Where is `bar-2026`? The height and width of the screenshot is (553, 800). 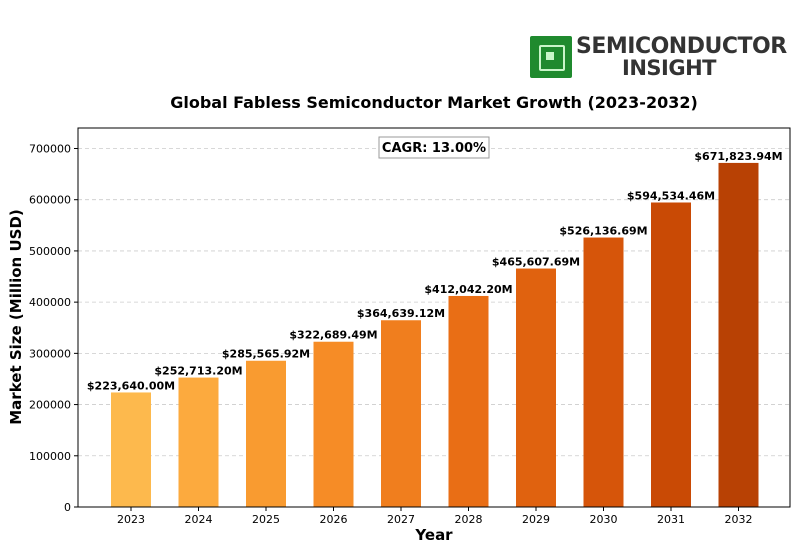
bar-2026 is located at coordinates (333, 424).